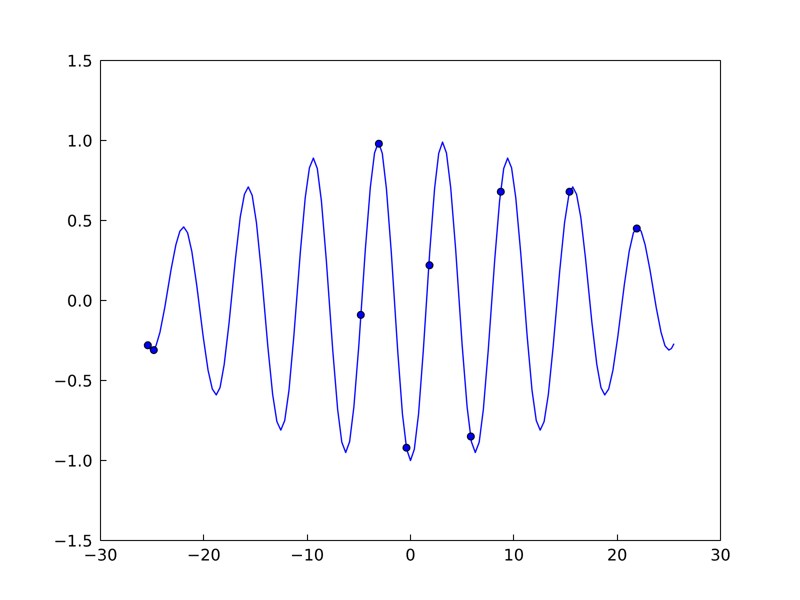  Describe the element at coordinates (617, 555) in the screenshot. I see `x-tick-label: 20` at that location.